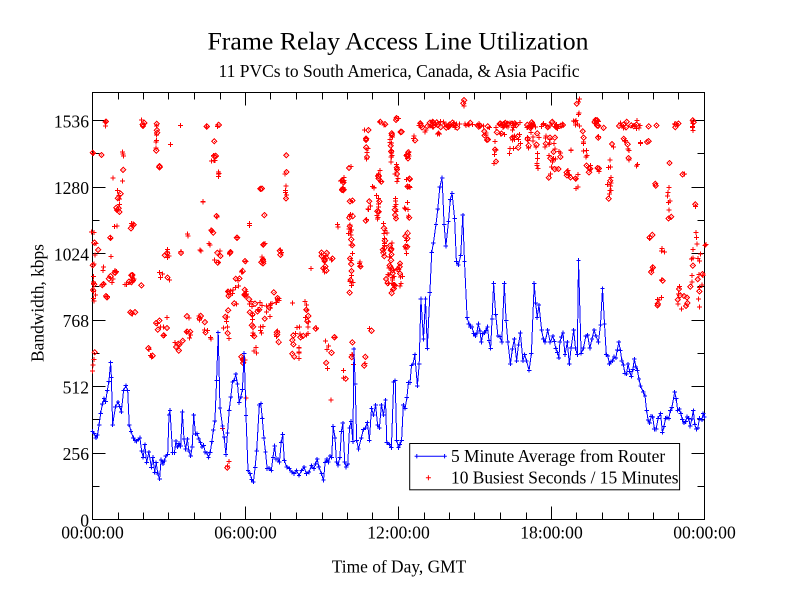 Image resolution: width=792 pixels, height=612 pixels. I want to click on svg-text: 0, so click(84, 521).